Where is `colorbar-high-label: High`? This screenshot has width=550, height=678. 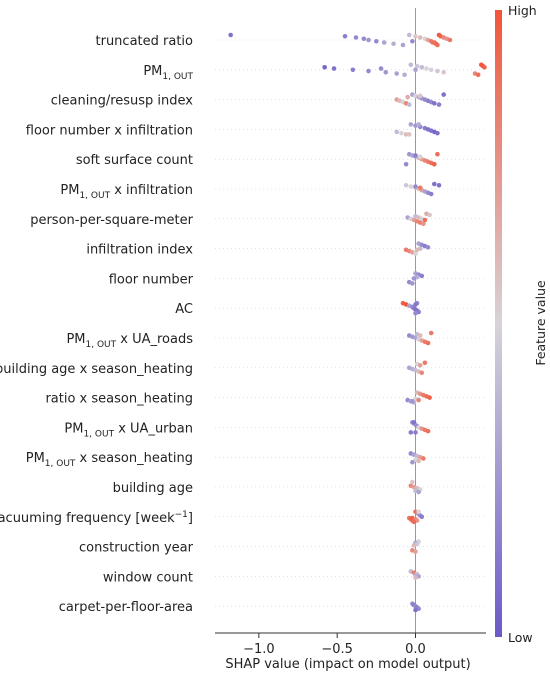 colorbar-high-label: High is located at coordinates (522, 10).